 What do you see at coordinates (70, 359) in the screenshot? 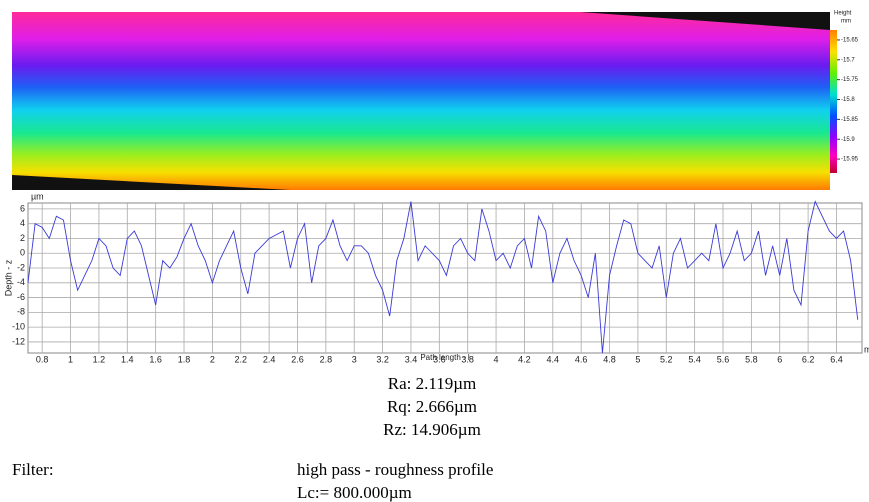
I see `x-tick-label: 1` at bounding box center [70, 359].